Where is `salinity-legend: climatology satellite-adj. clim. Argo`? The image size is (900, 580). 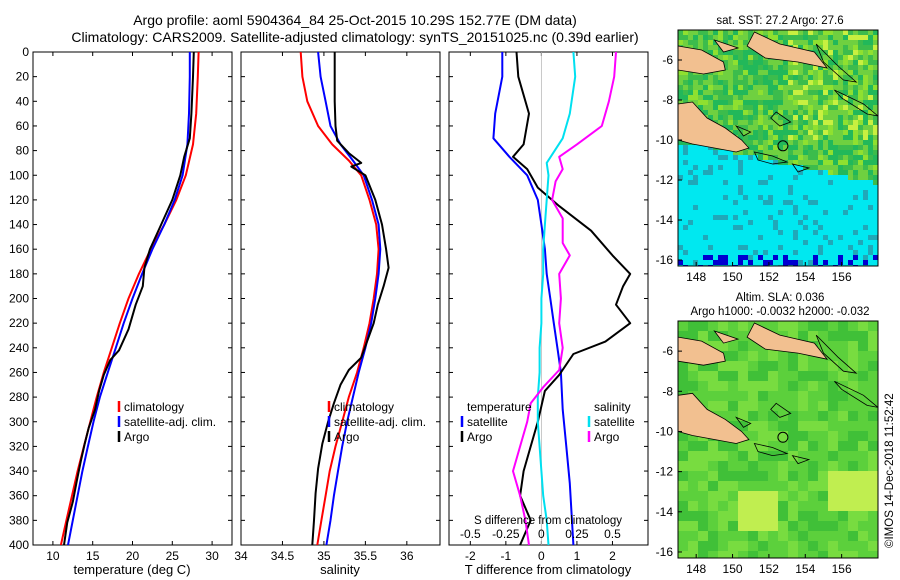 salinity-legend: climatology satellite-adj. clim. Argo is located at coordinates (376, 422).